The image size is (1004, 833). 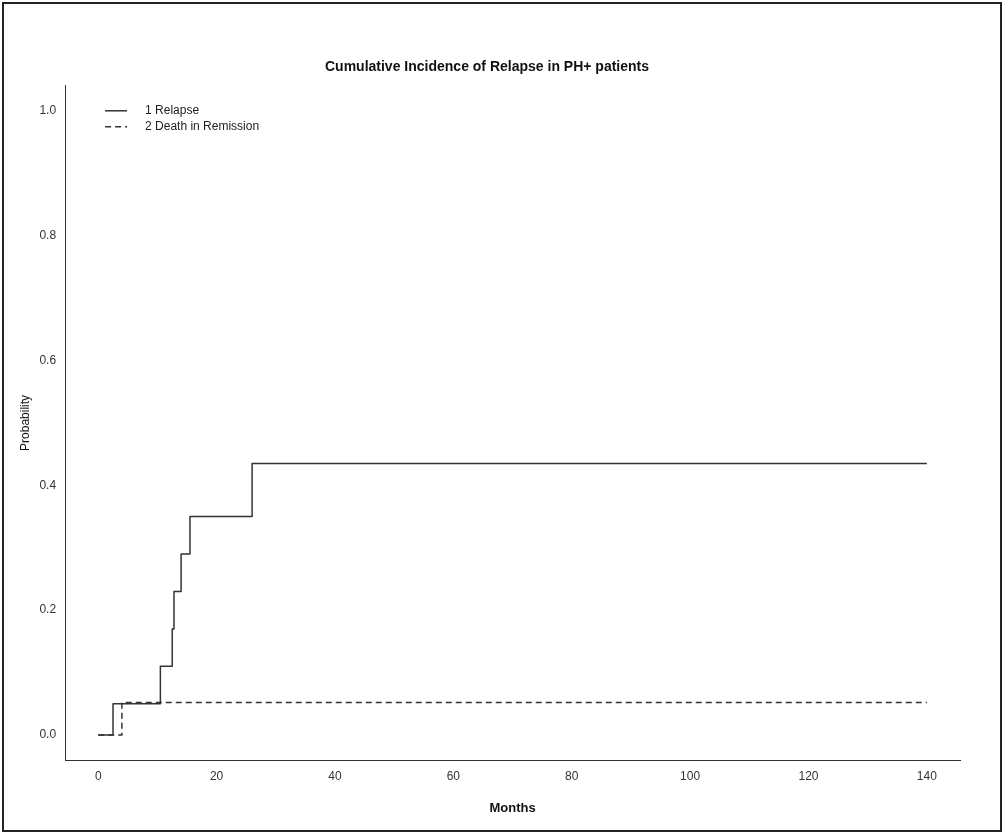 I want to click on y-tick-label: 1.0, so click(x=48, y=110).